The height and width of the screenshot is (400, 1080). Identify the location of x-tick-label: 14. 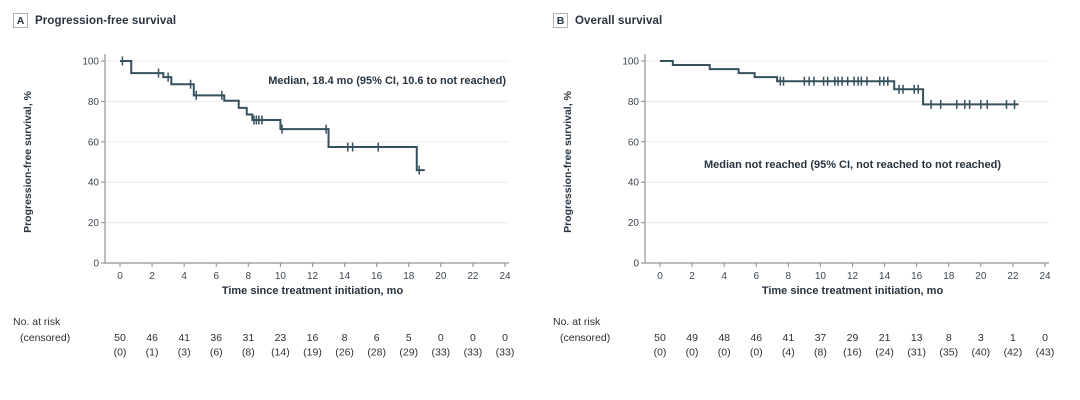
(345, 276).